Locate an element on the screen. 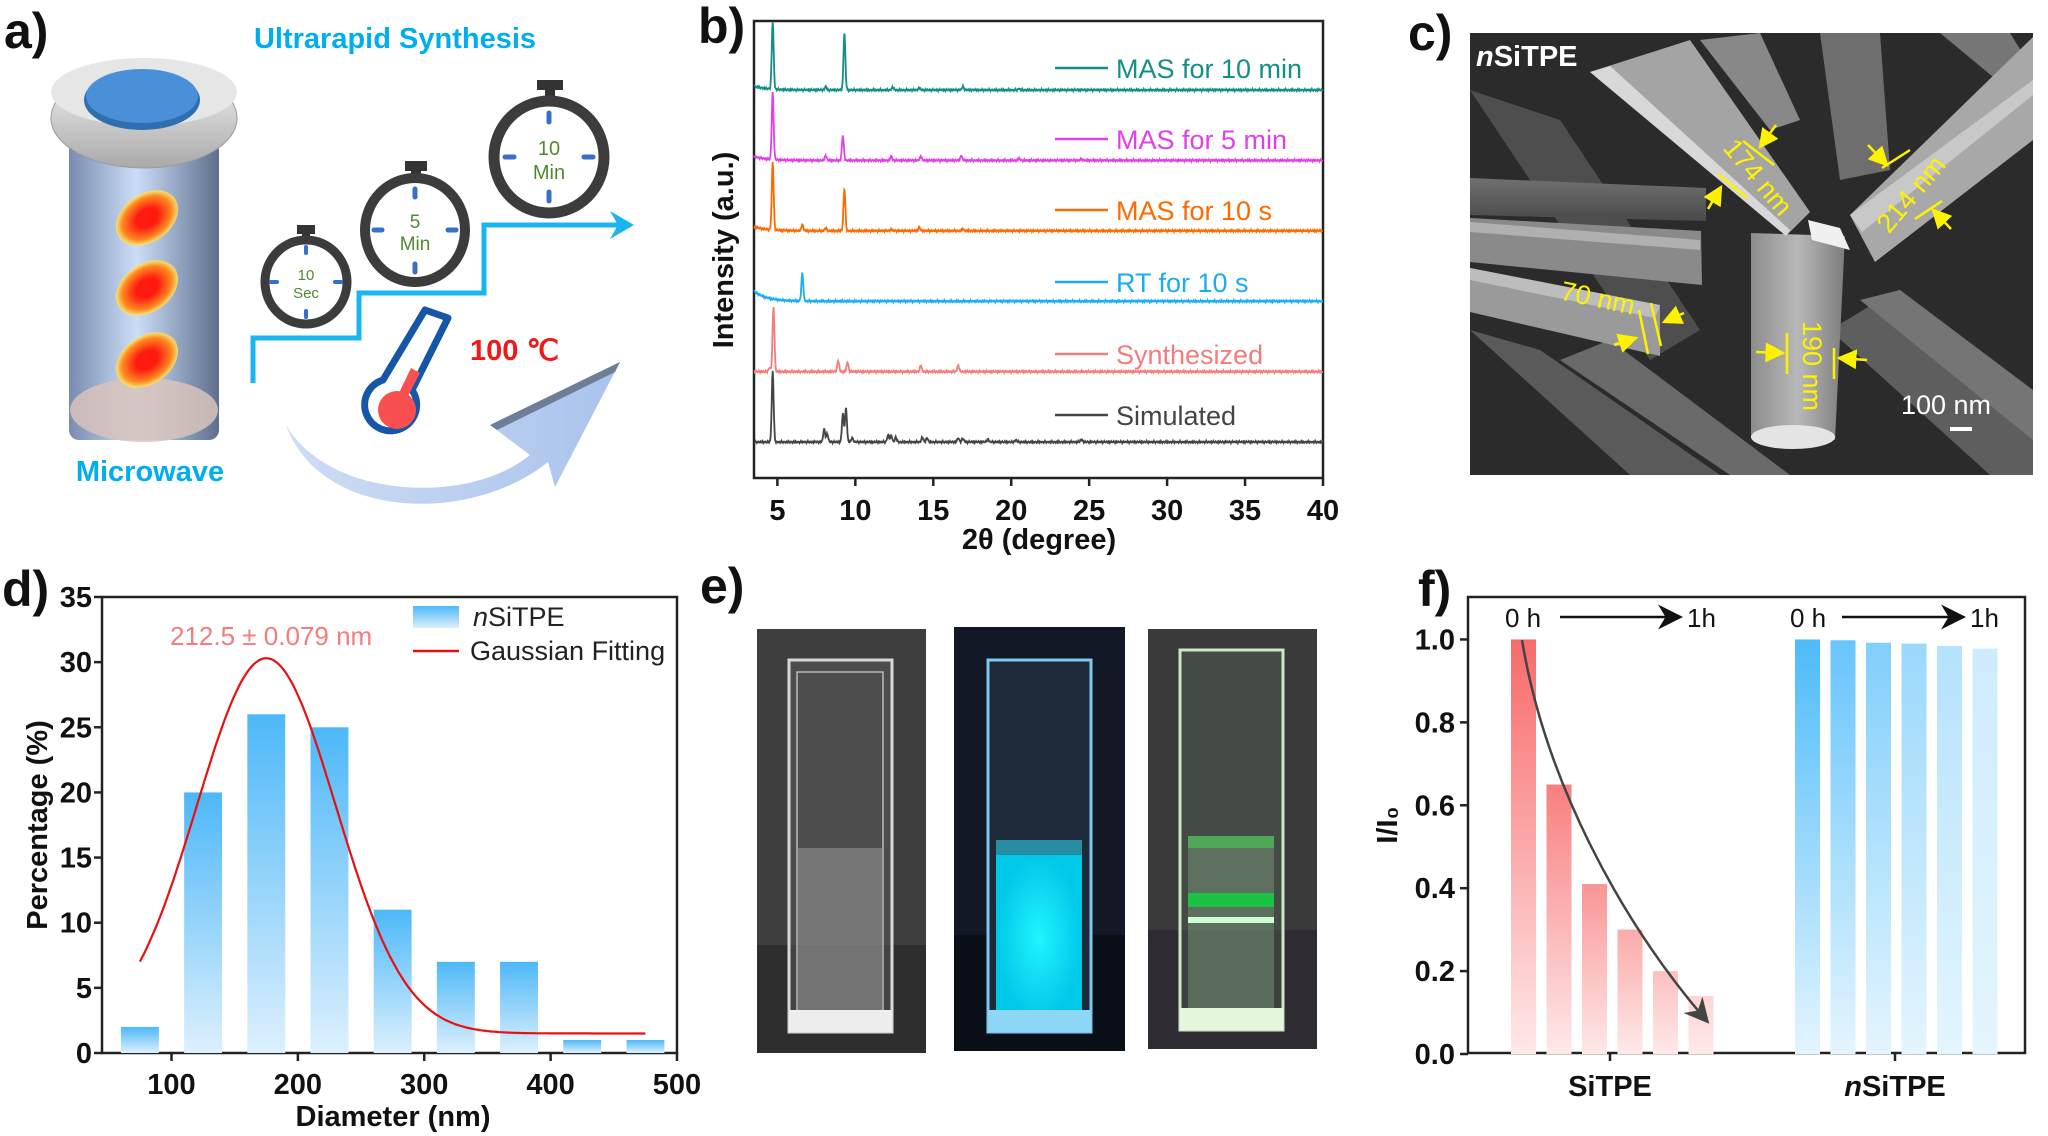 Image resolution: width=2048 pixels, height=1136 pixels. y-tick-label: 30 is located at coordinates (76, 663).